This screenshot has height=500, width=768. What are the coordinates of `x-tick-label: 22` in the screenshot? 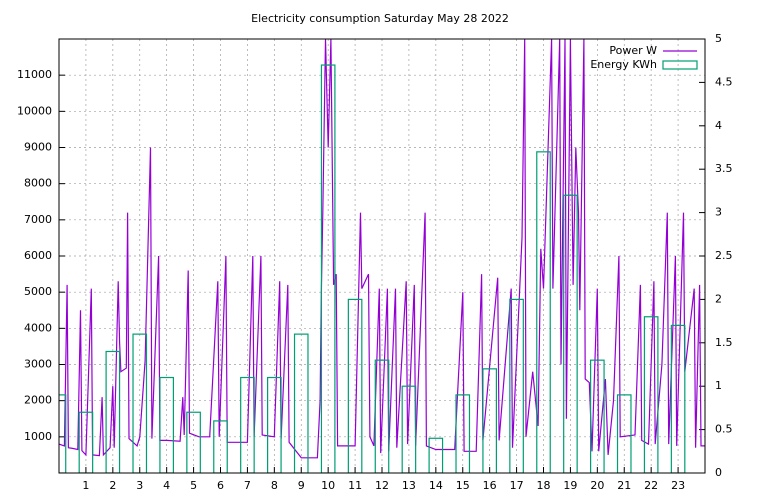 It's located at (651, 485).